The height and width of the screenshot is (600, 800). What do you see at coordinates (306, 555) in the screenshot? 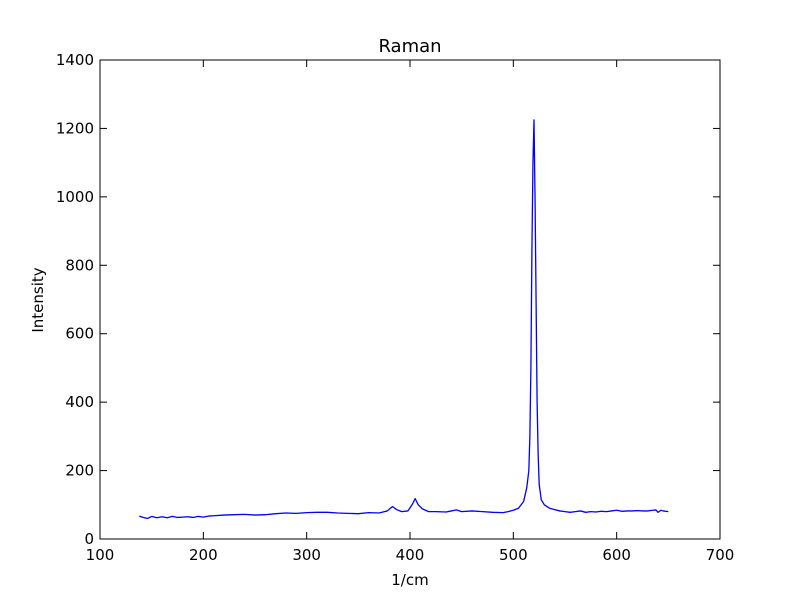
I see `x-tick-label: 300` at bounding box center [306, 555].